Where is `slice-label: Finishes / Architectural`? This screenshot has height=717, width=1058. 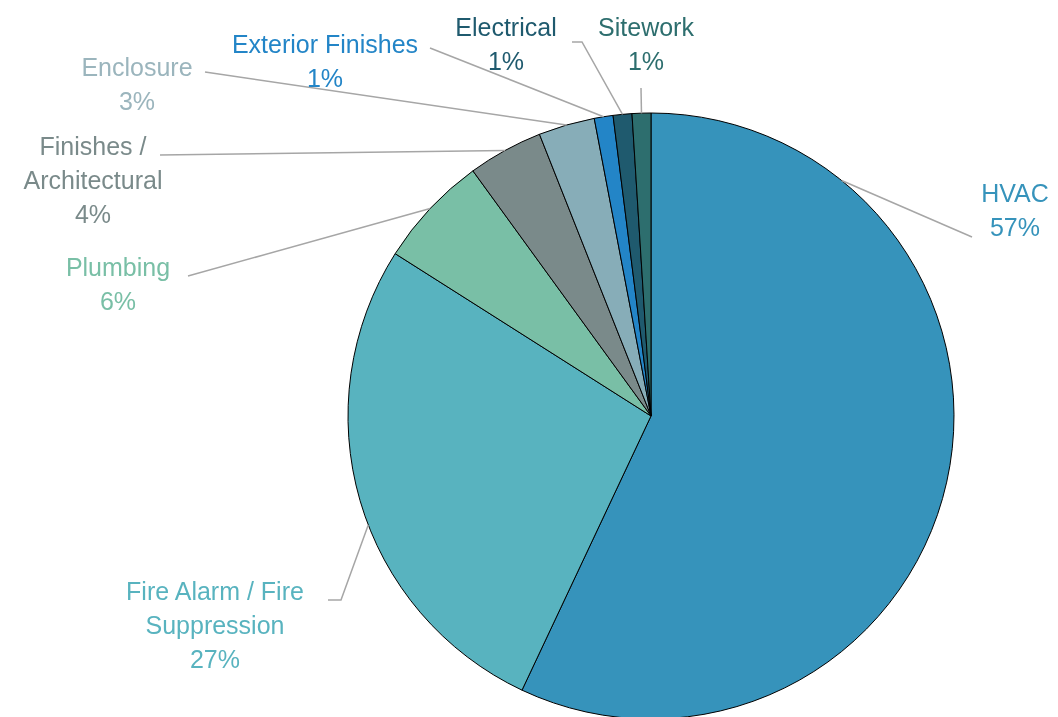
slice-label: Finishes / Architectural is located at coordinates (93, 163).